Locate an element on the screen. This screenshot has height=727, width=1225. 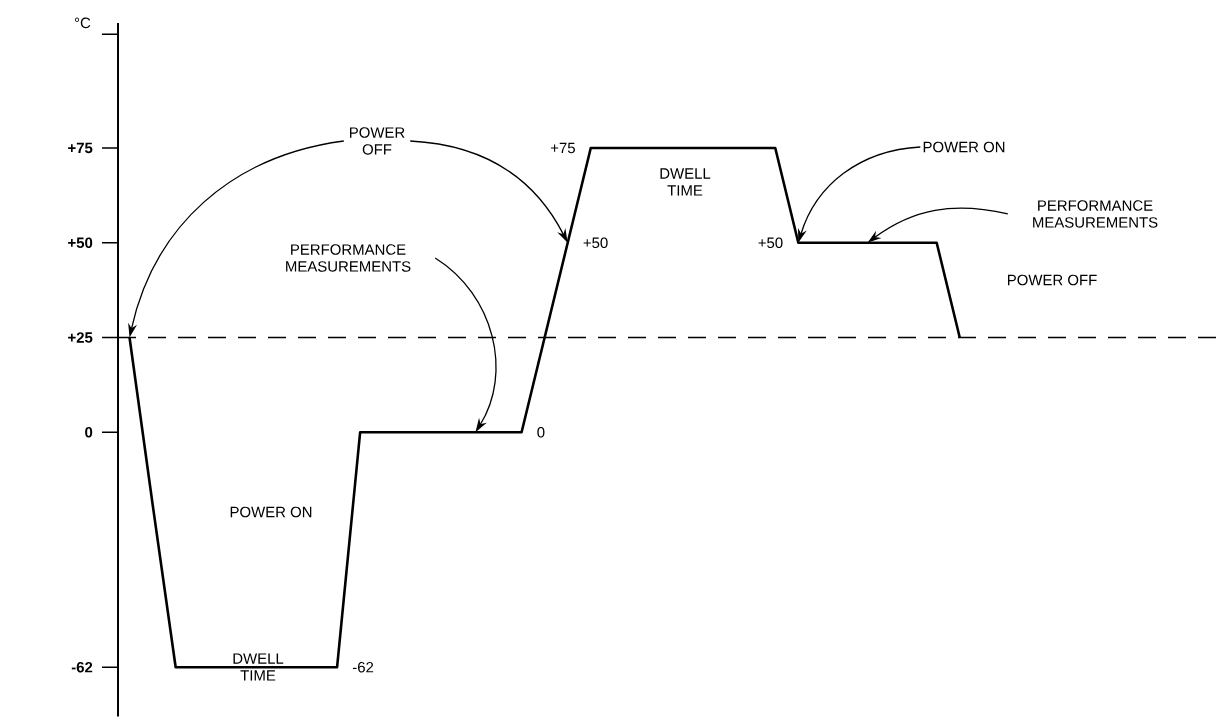
y-tick-label: 0 is located at coordinates (89, 432).